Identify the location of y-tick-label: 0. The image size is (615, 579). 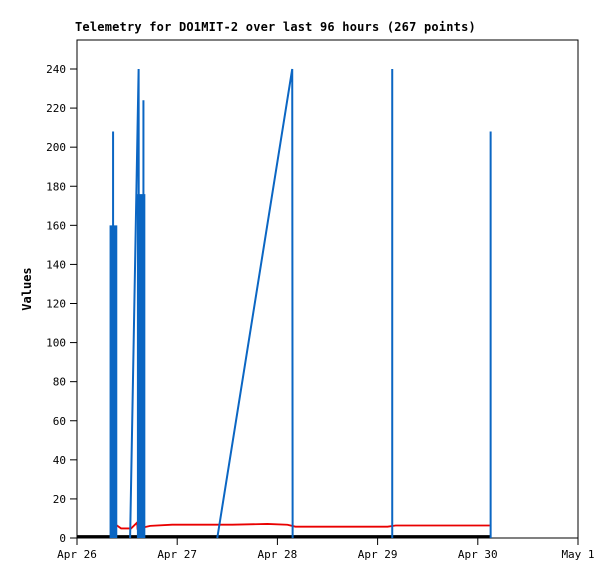
(62, 538).